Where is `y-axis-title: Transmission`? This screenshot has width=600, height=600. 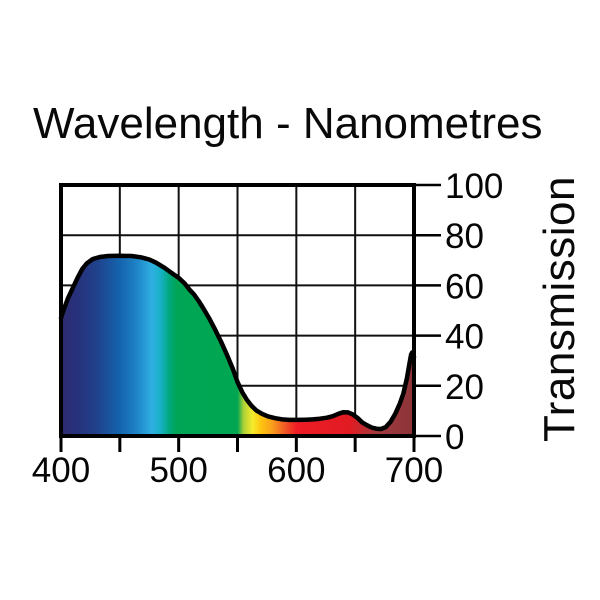
y-axis-title: Transmission is located at coordinates (559, 309).